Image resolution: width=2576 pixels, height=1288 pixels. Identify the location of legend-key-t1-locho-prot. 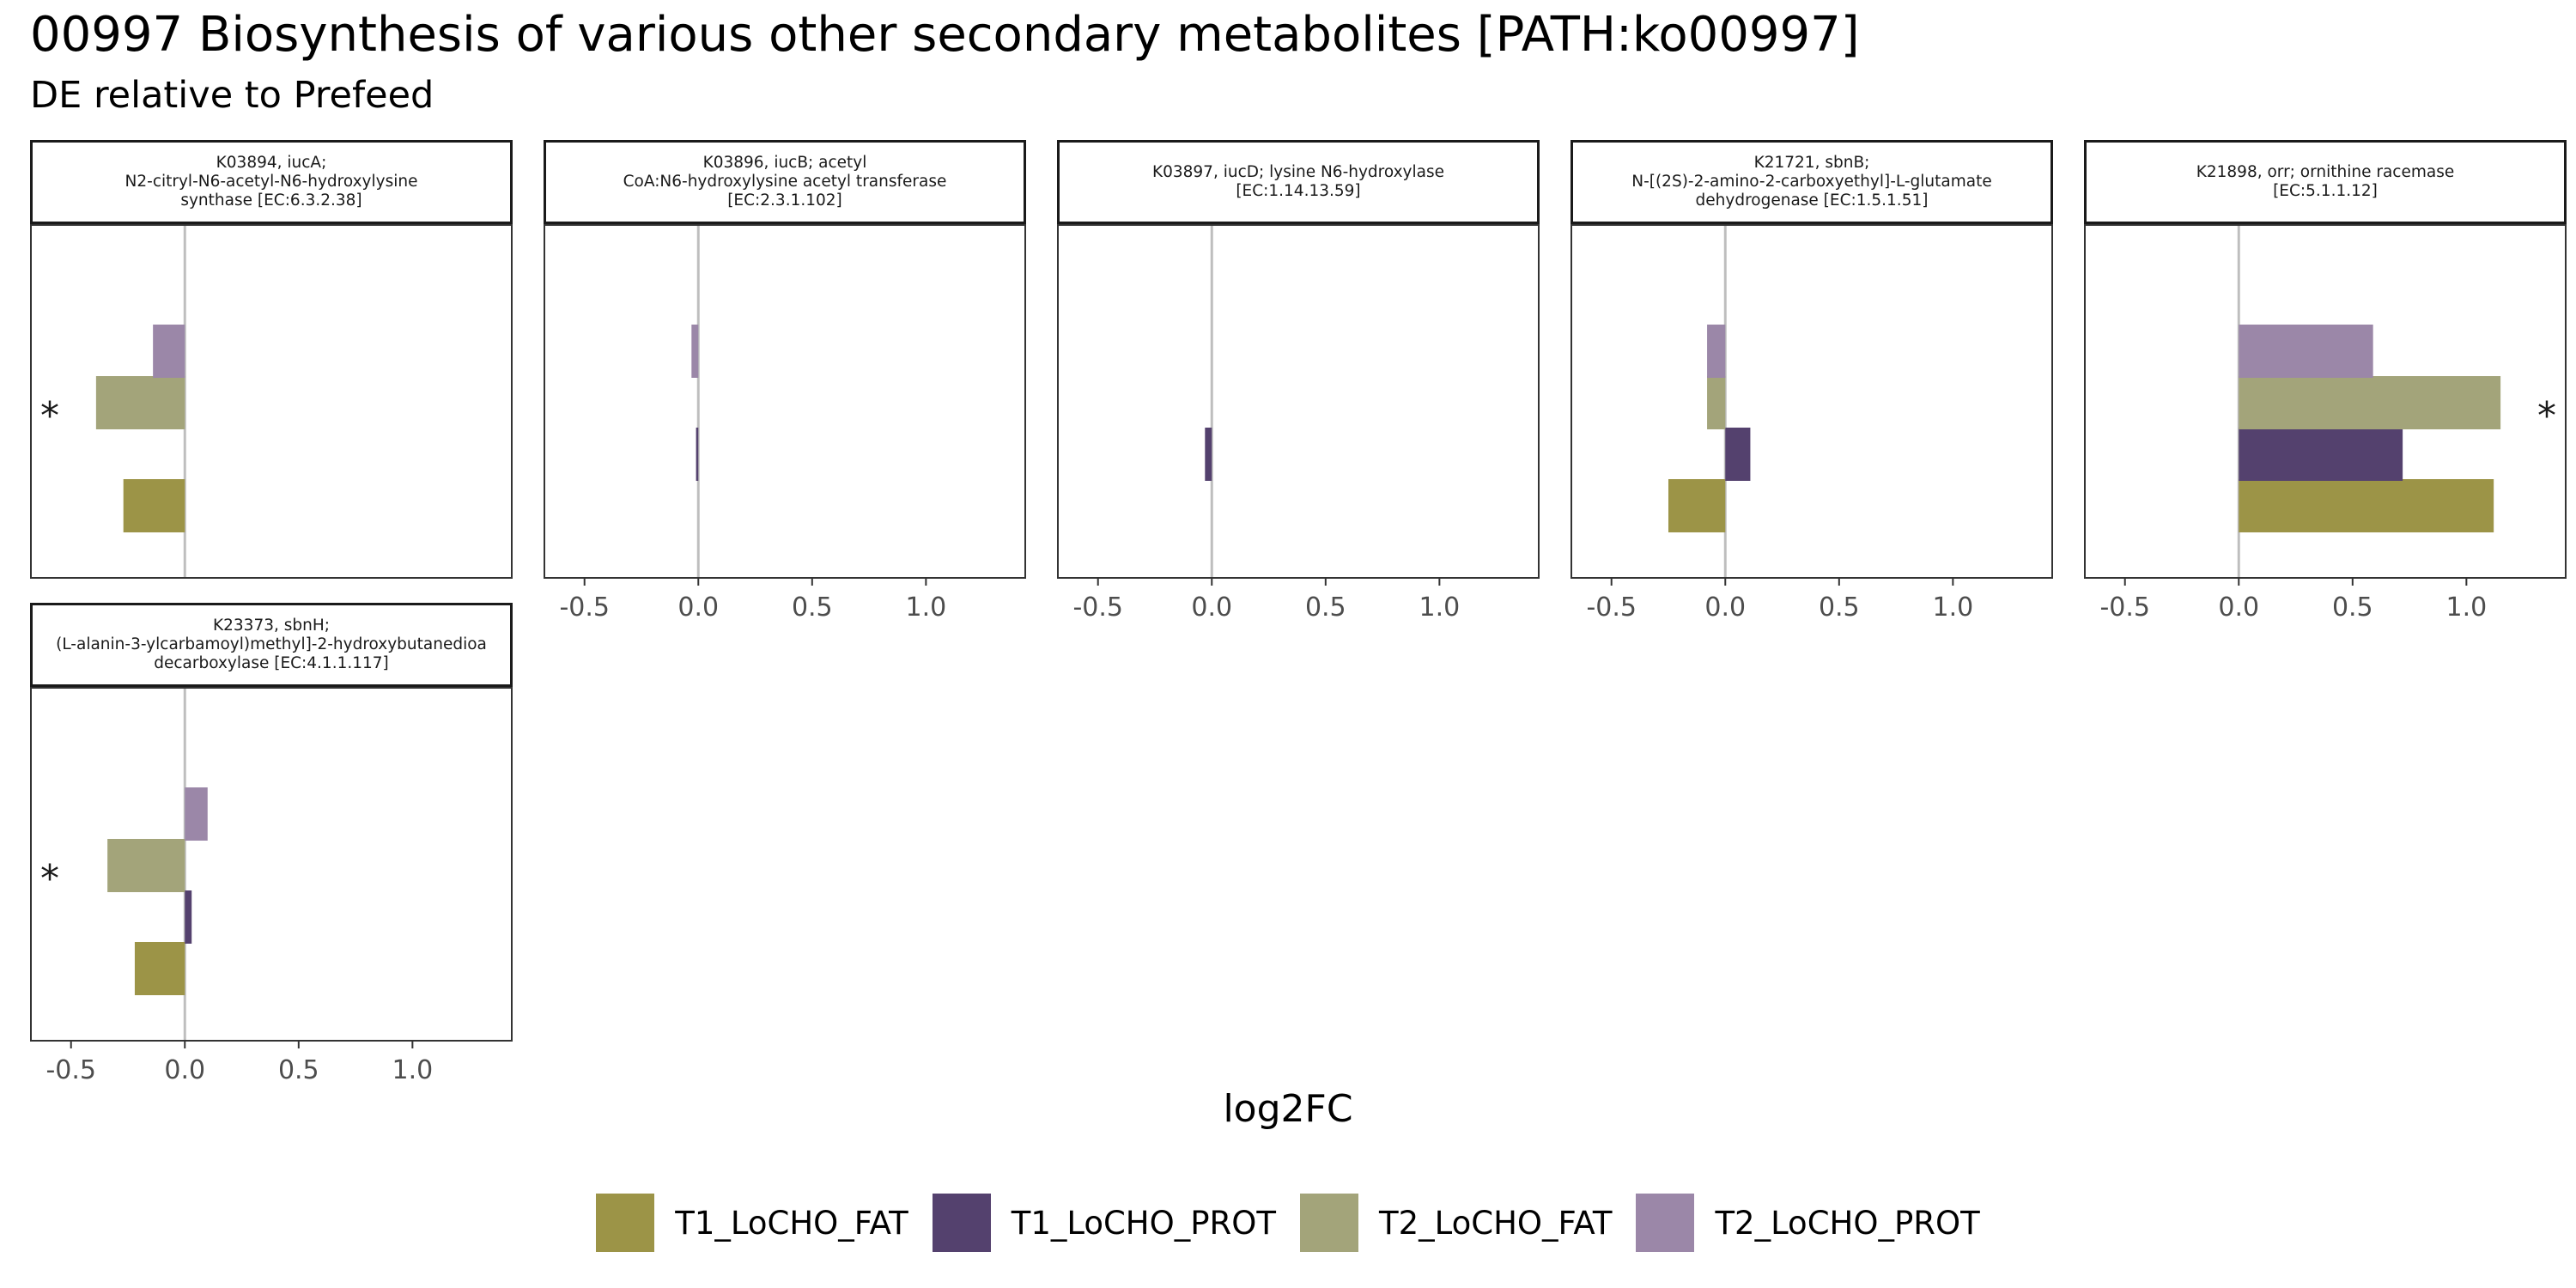
(962, 1223).